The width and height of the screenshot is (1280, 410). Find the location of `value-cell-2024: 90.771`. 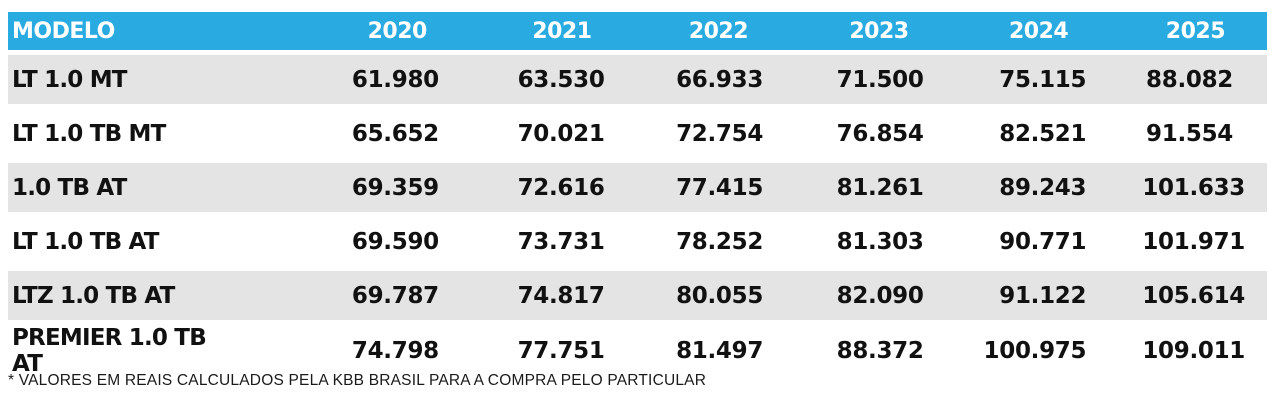

value-cell-2024: 90.771 is located at coordinates (1011, 239).